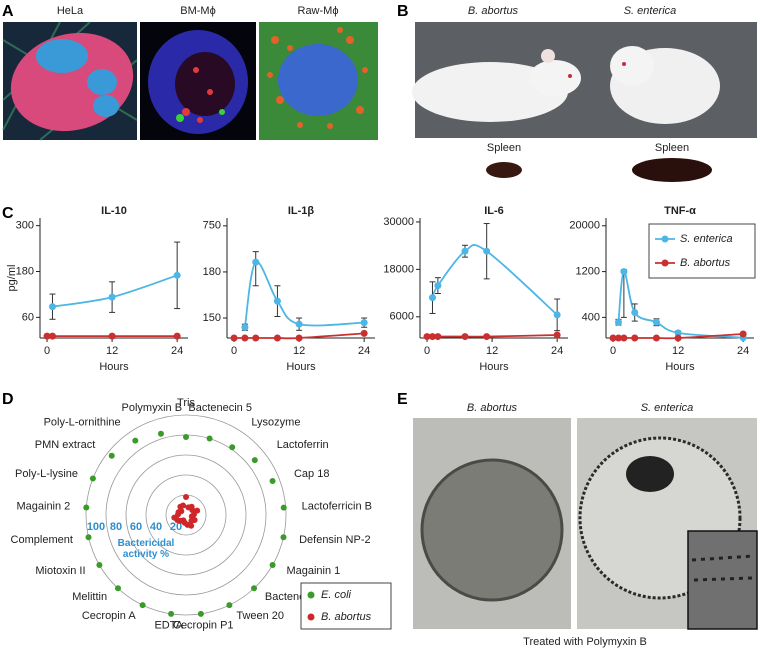 The image size is (760, 658). Describe the element at coordinates (12, 278) in the screenshot. I see `y-axis-label: pg/ml` at that location.